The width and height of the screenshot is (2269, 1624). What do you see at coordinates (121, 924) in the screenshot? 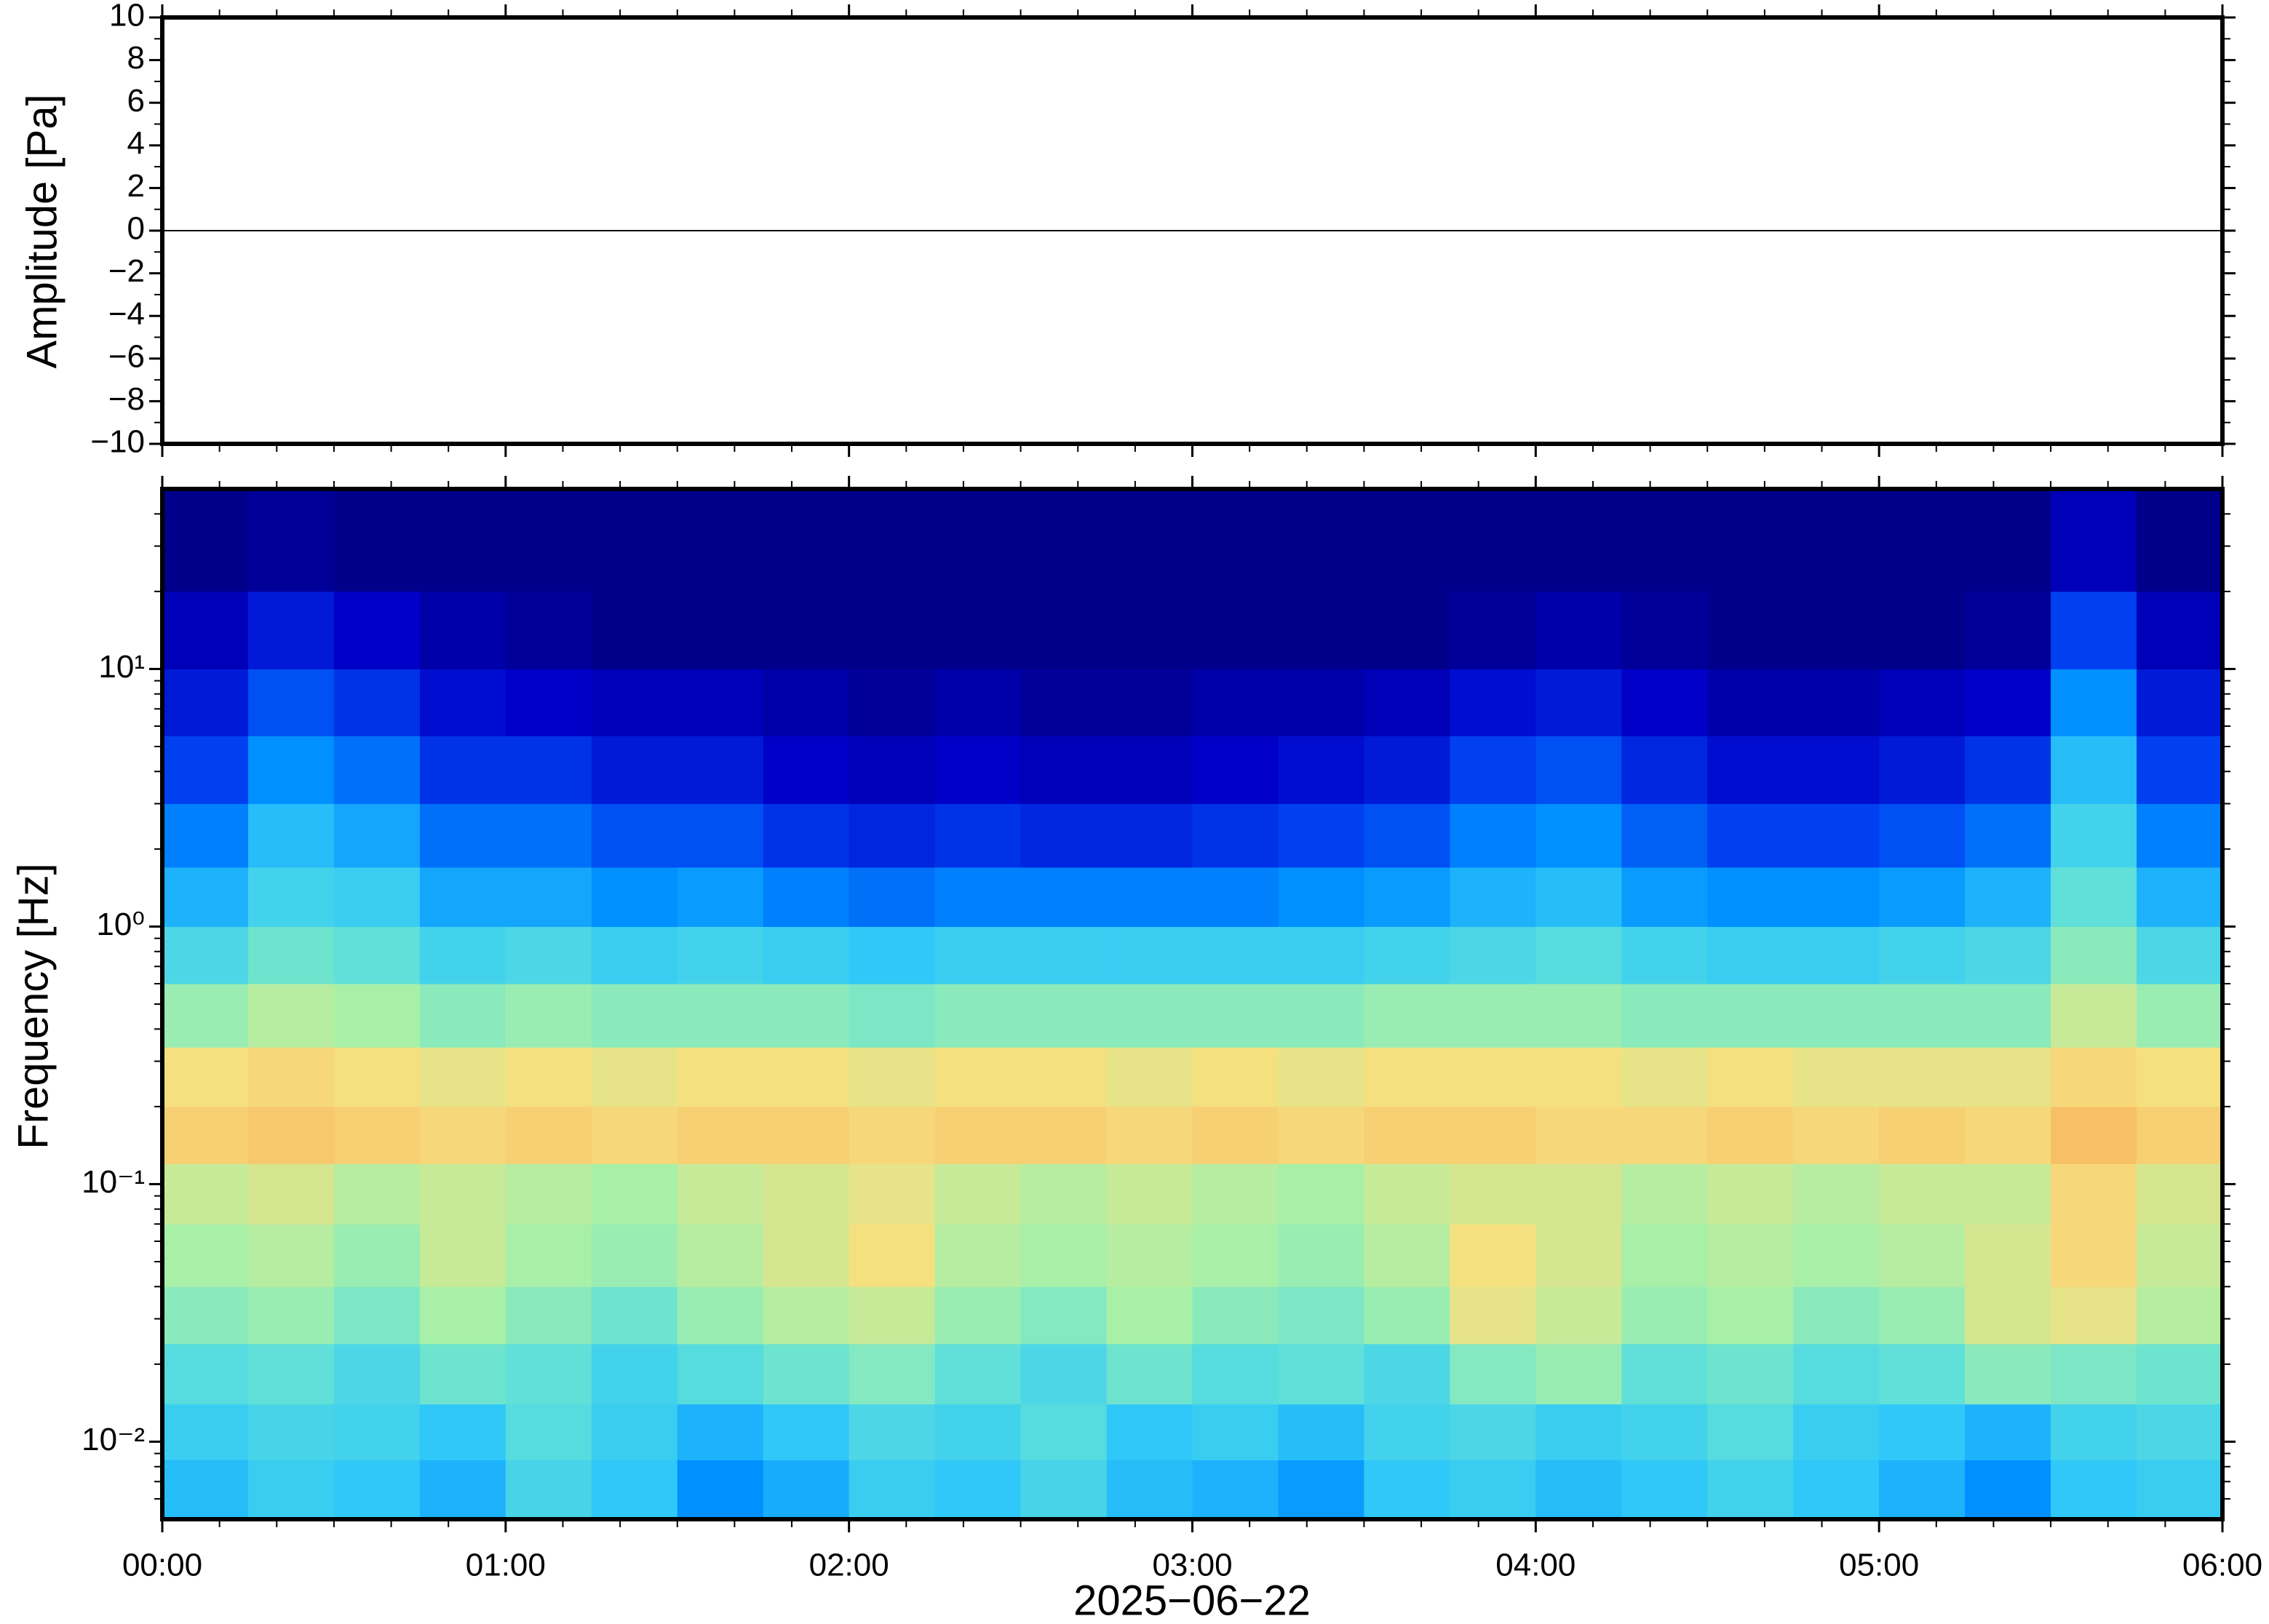
I see `y-tick-label: 10⁰` at bounding box center [121, 924].